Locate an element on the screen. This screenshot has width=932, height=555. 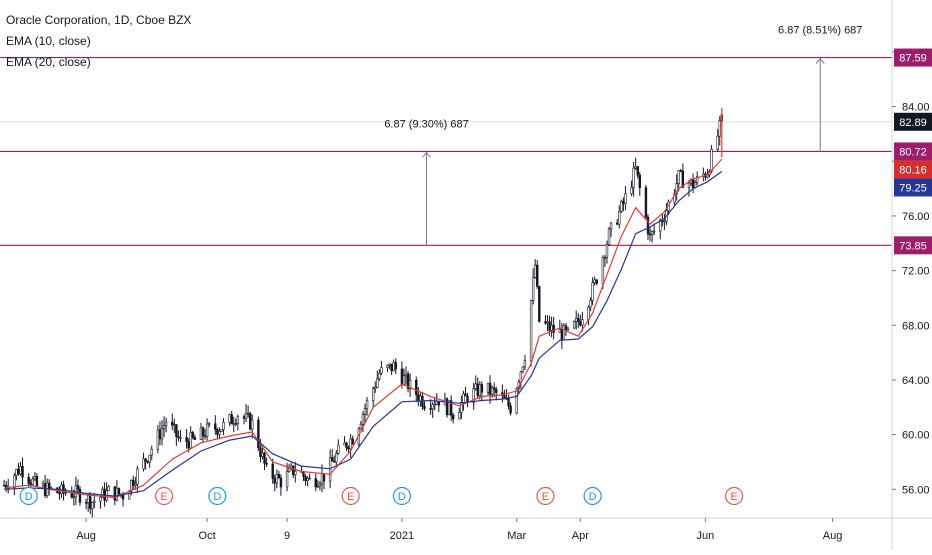
legend-ema10: EMA (10, close) is located at coordinates (48, 41).